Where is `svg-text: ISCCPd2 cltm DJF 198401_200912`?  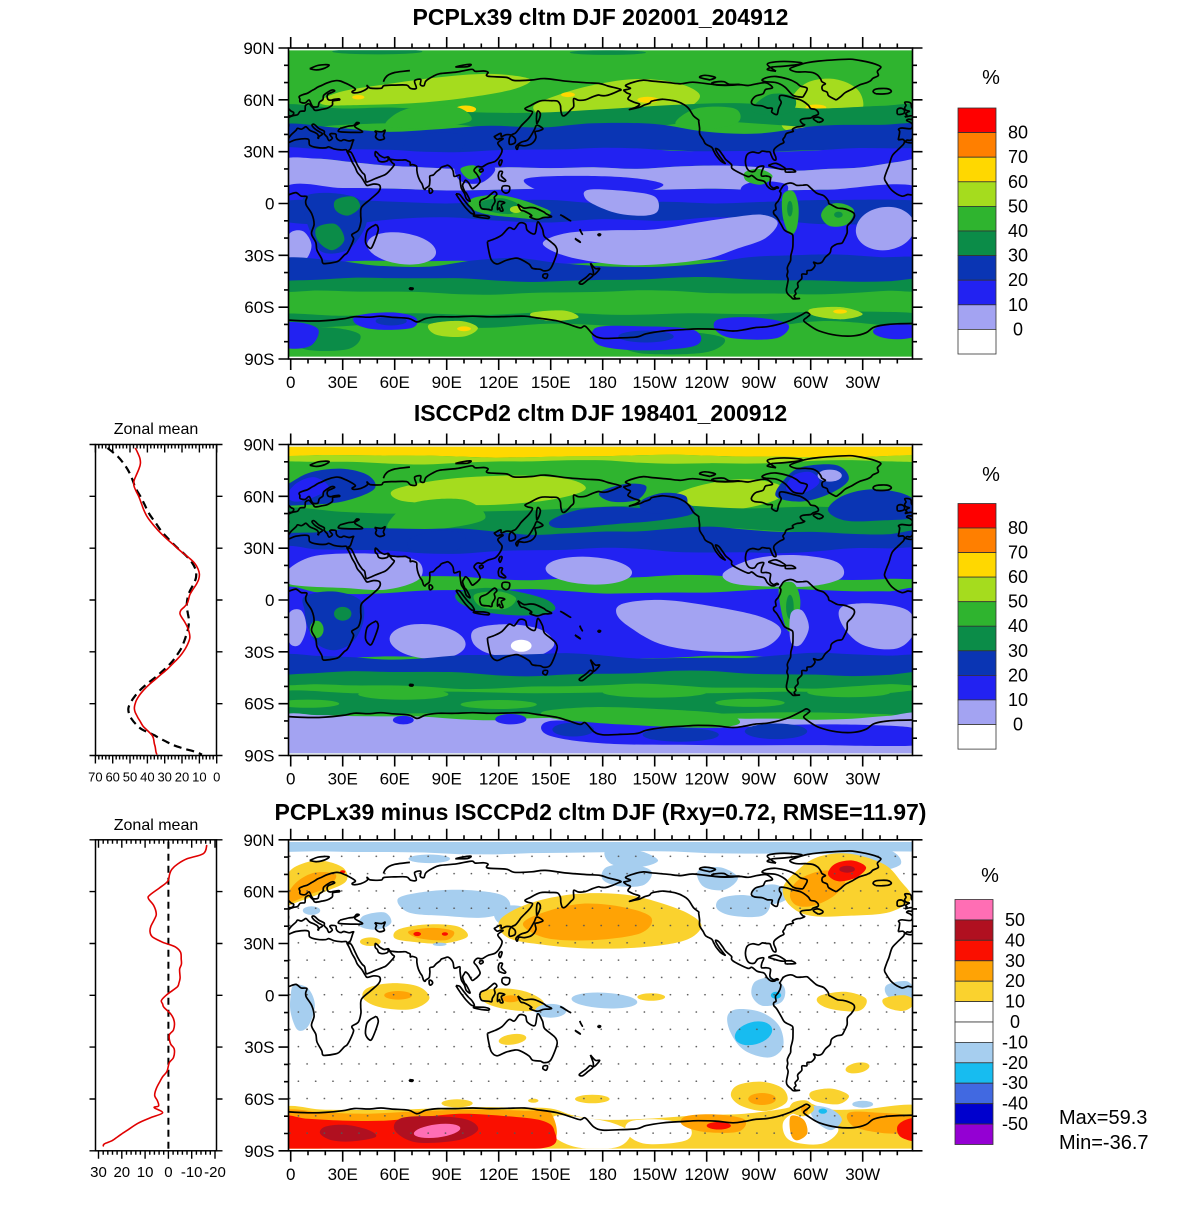
svg-text: ISCCPd2 cltm DJF 198401_200912 is located at coordinates (600, 413).